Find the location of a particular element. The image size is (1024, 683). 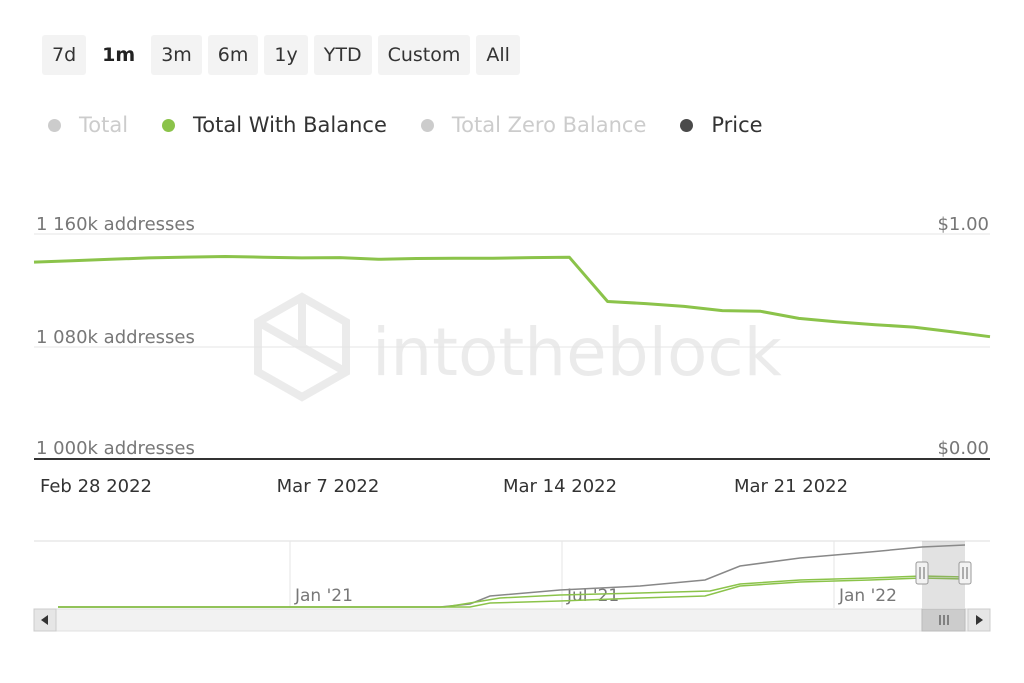

legend-item-total-with-balance: Total With Balance is located at coordinates (274, 125).